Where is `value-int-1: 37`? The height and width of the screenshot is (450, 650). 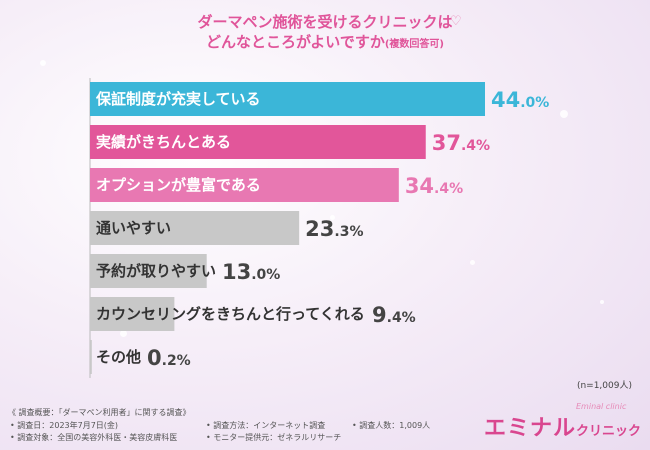
value-int-1: 37 is located at coordinates (446, 143).